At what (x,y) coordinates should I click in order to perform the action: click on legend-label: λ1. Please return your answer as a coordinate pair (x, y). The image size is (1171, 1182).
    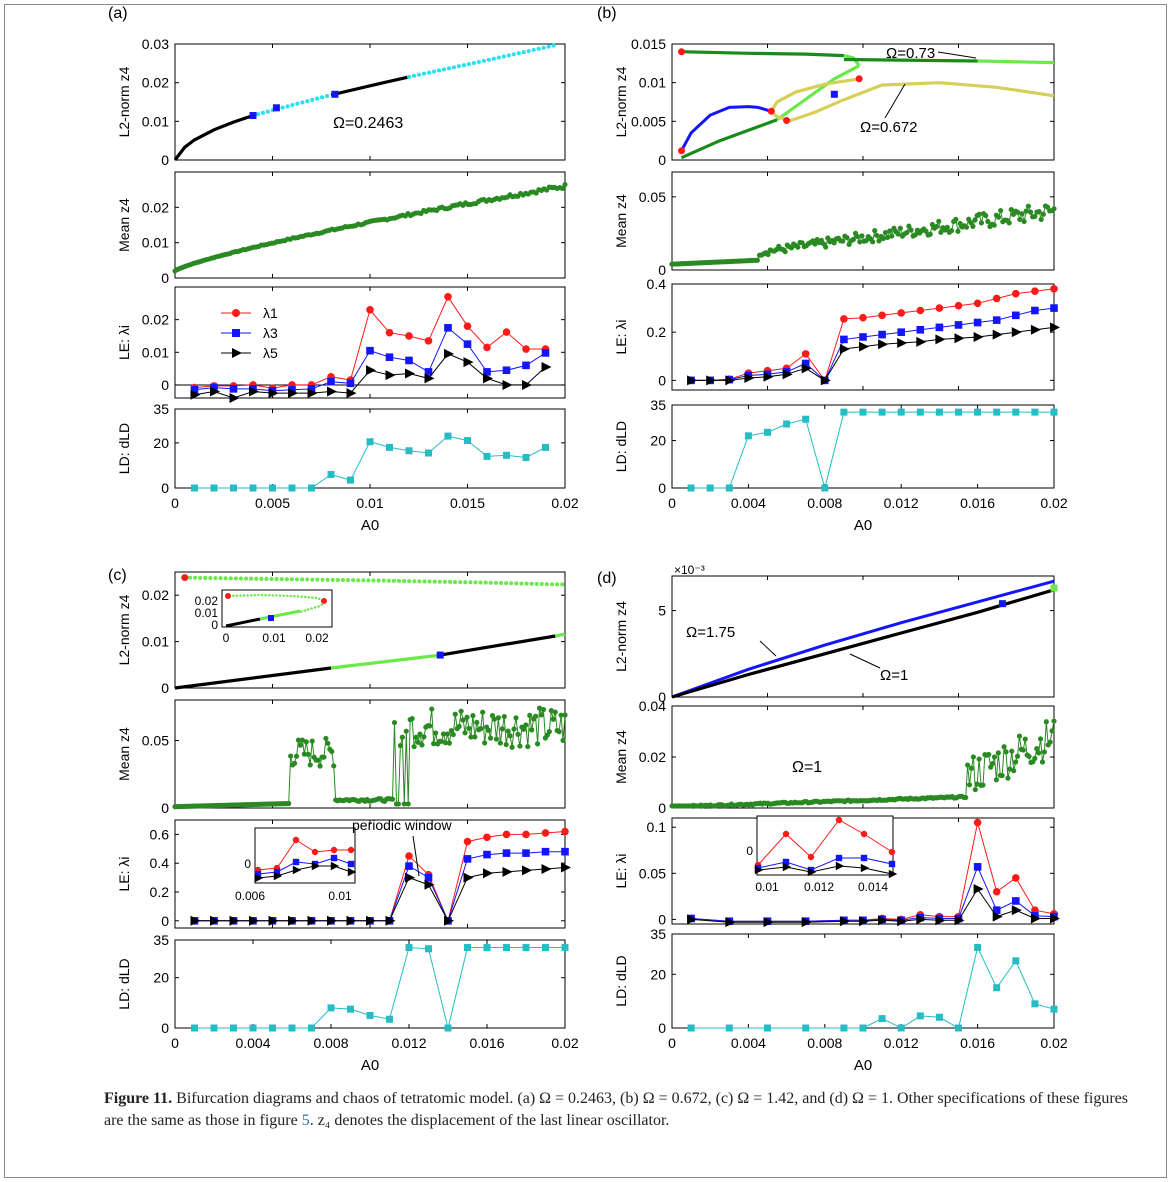
    Looking at the image, I should click on (270, 313).